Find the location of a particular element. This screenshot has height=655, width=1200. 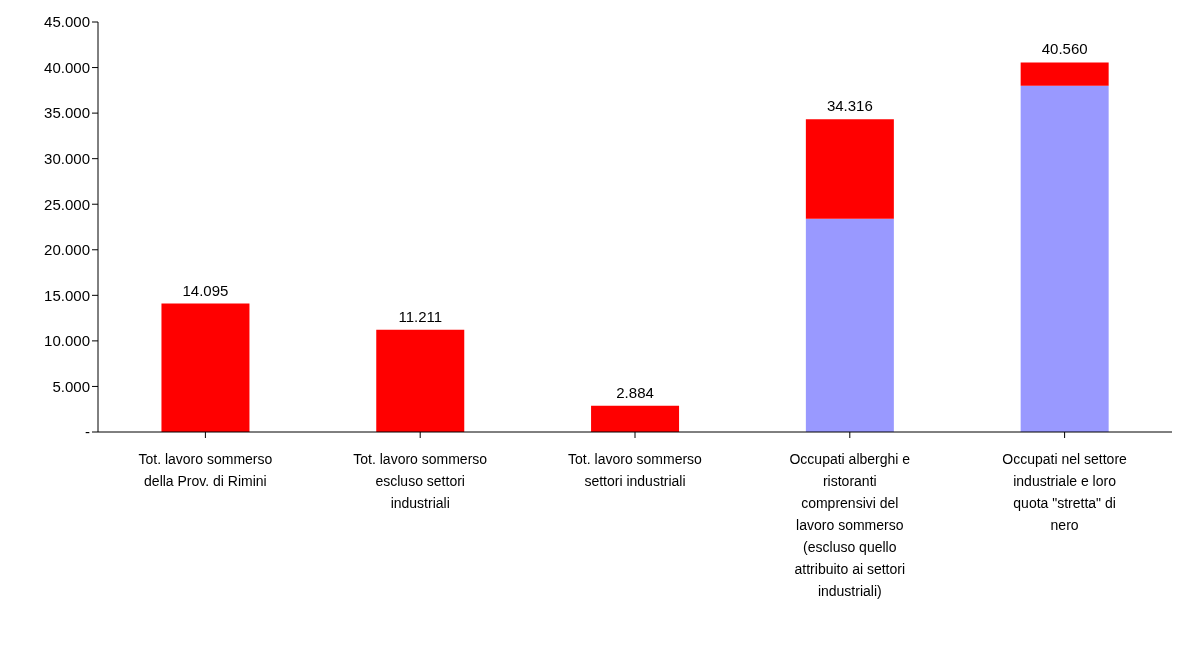

x-tick-label: Occupati alberghi e ristoranti comprensivi del lavoro sommerso (escluso quello attribuito ai settori industriali) is located at coordinates (850, 525).